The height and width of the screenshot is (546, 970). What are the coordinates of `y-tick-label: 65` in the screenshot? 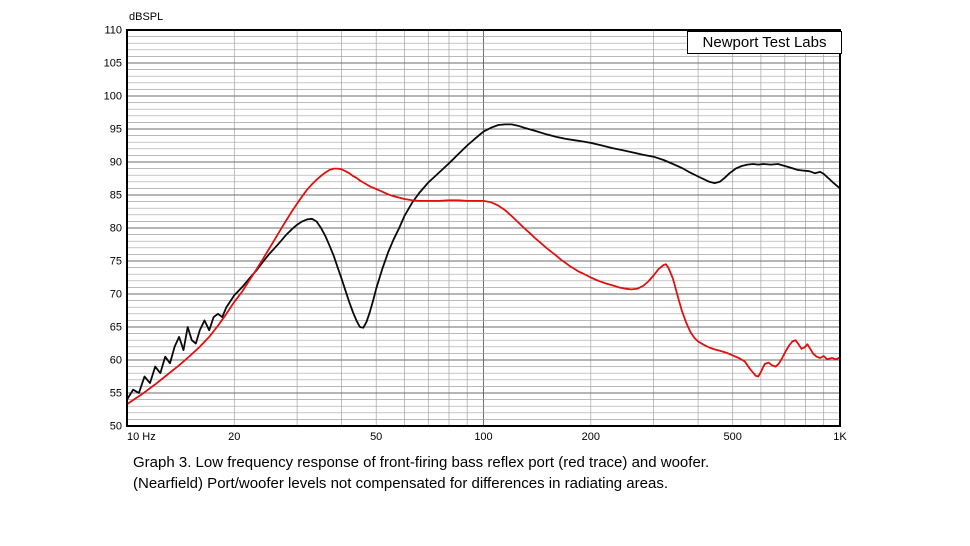 It's located at (116, 328).